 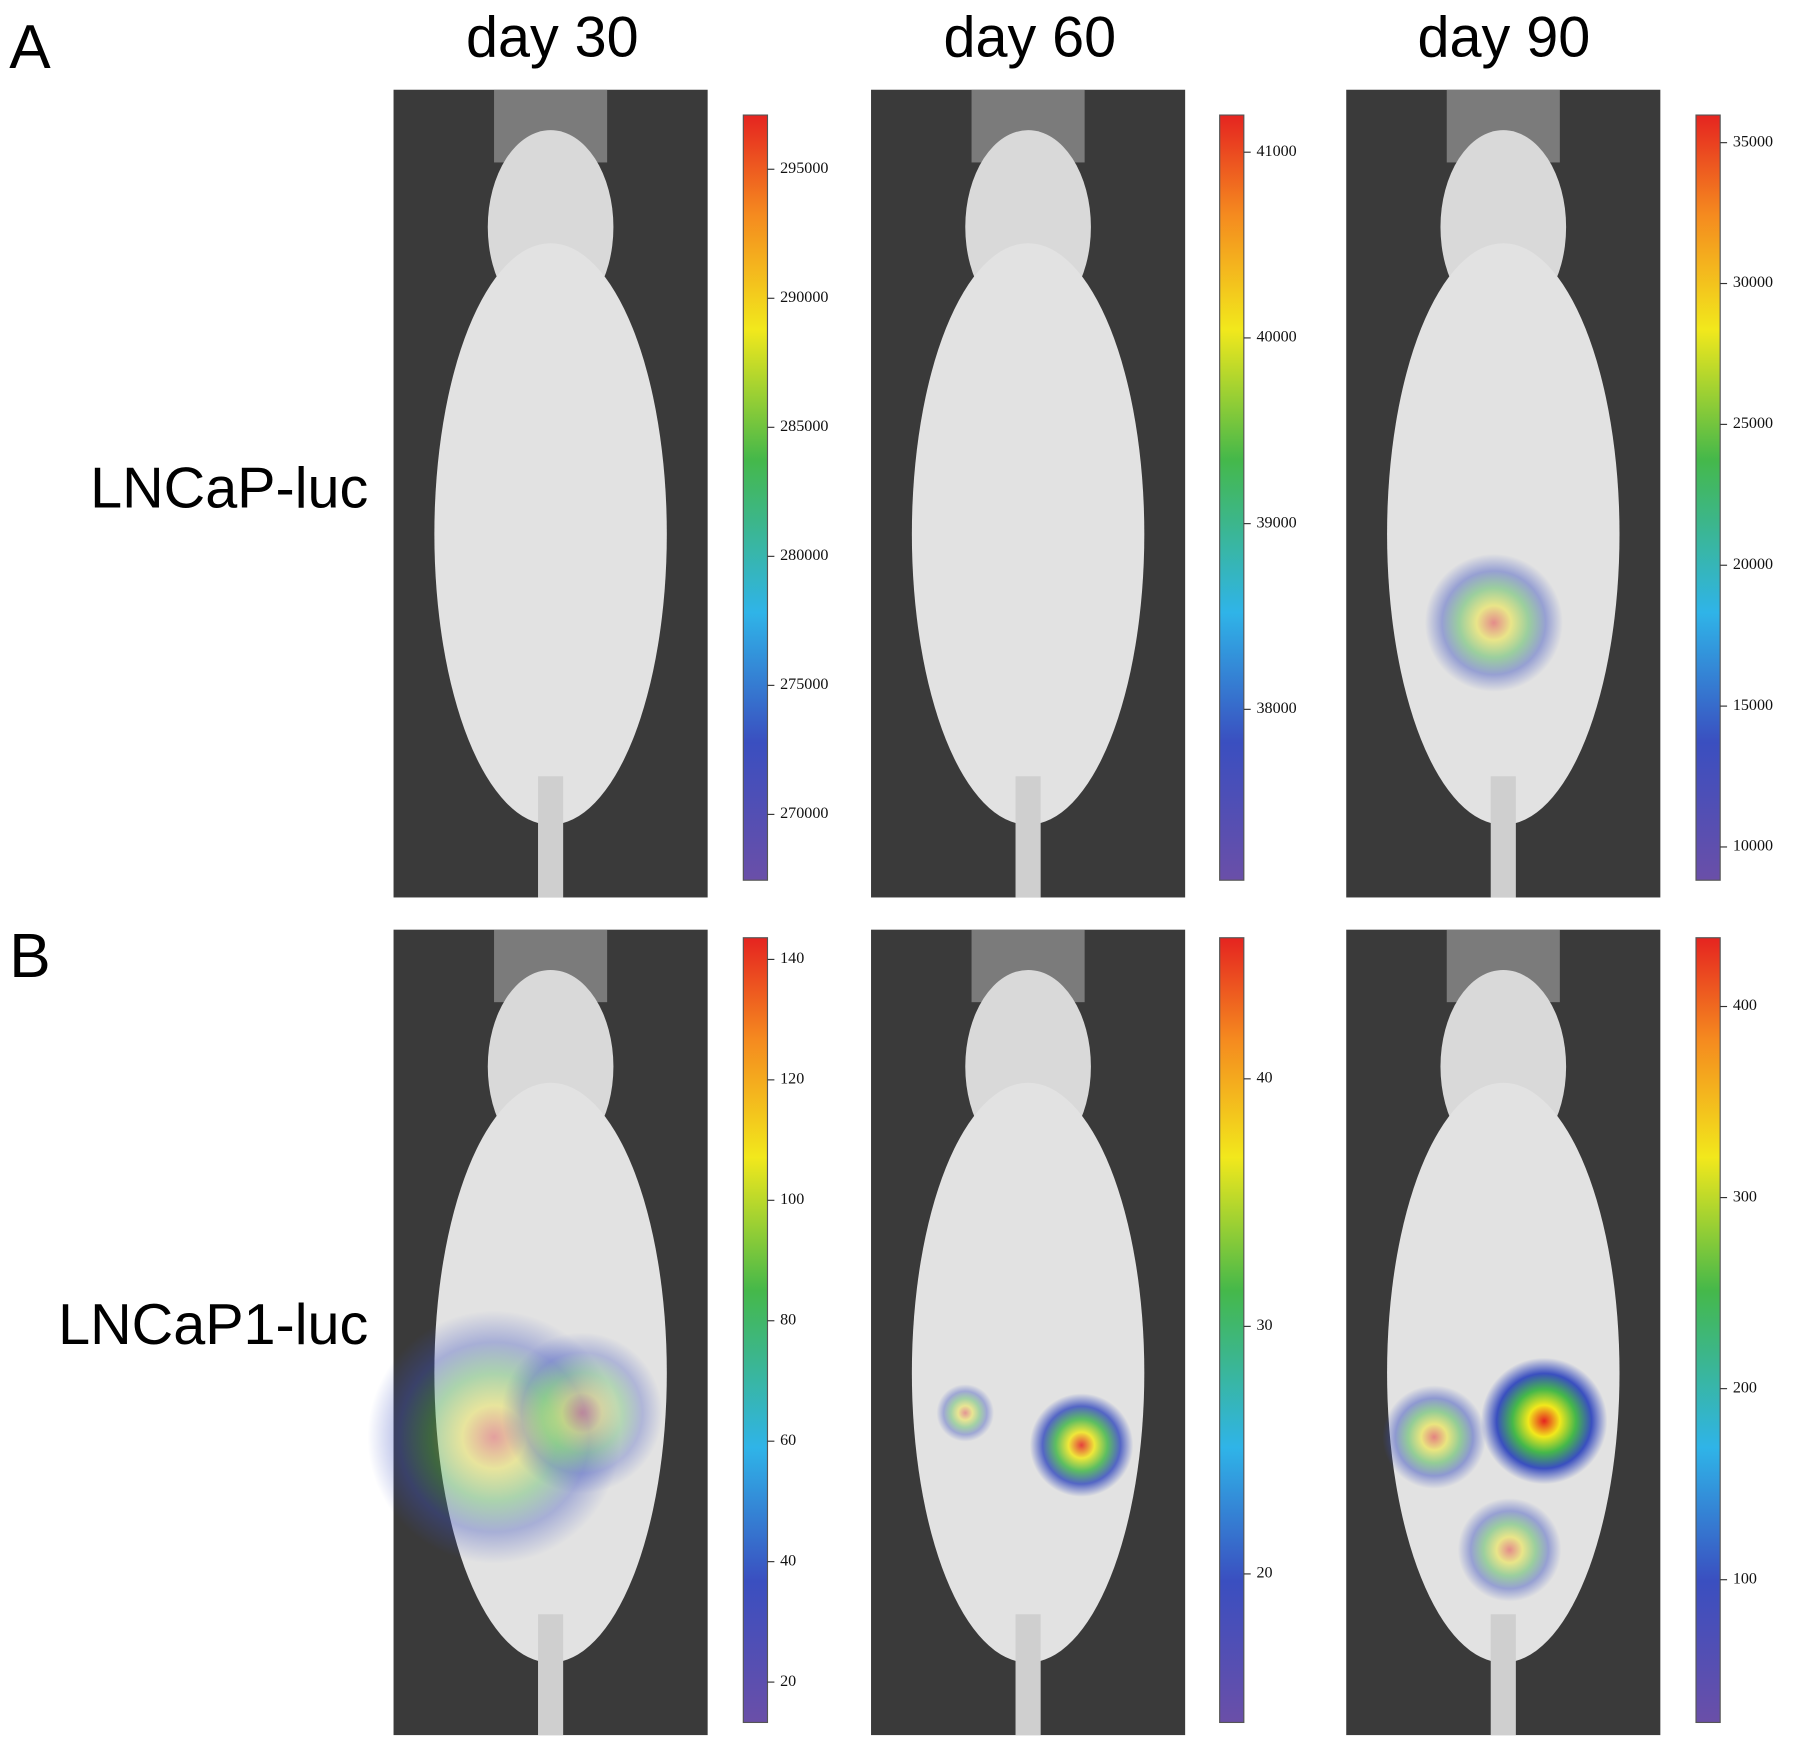 I want to click on colorbar-tick-label: 275000, so click(x=804, y=684).